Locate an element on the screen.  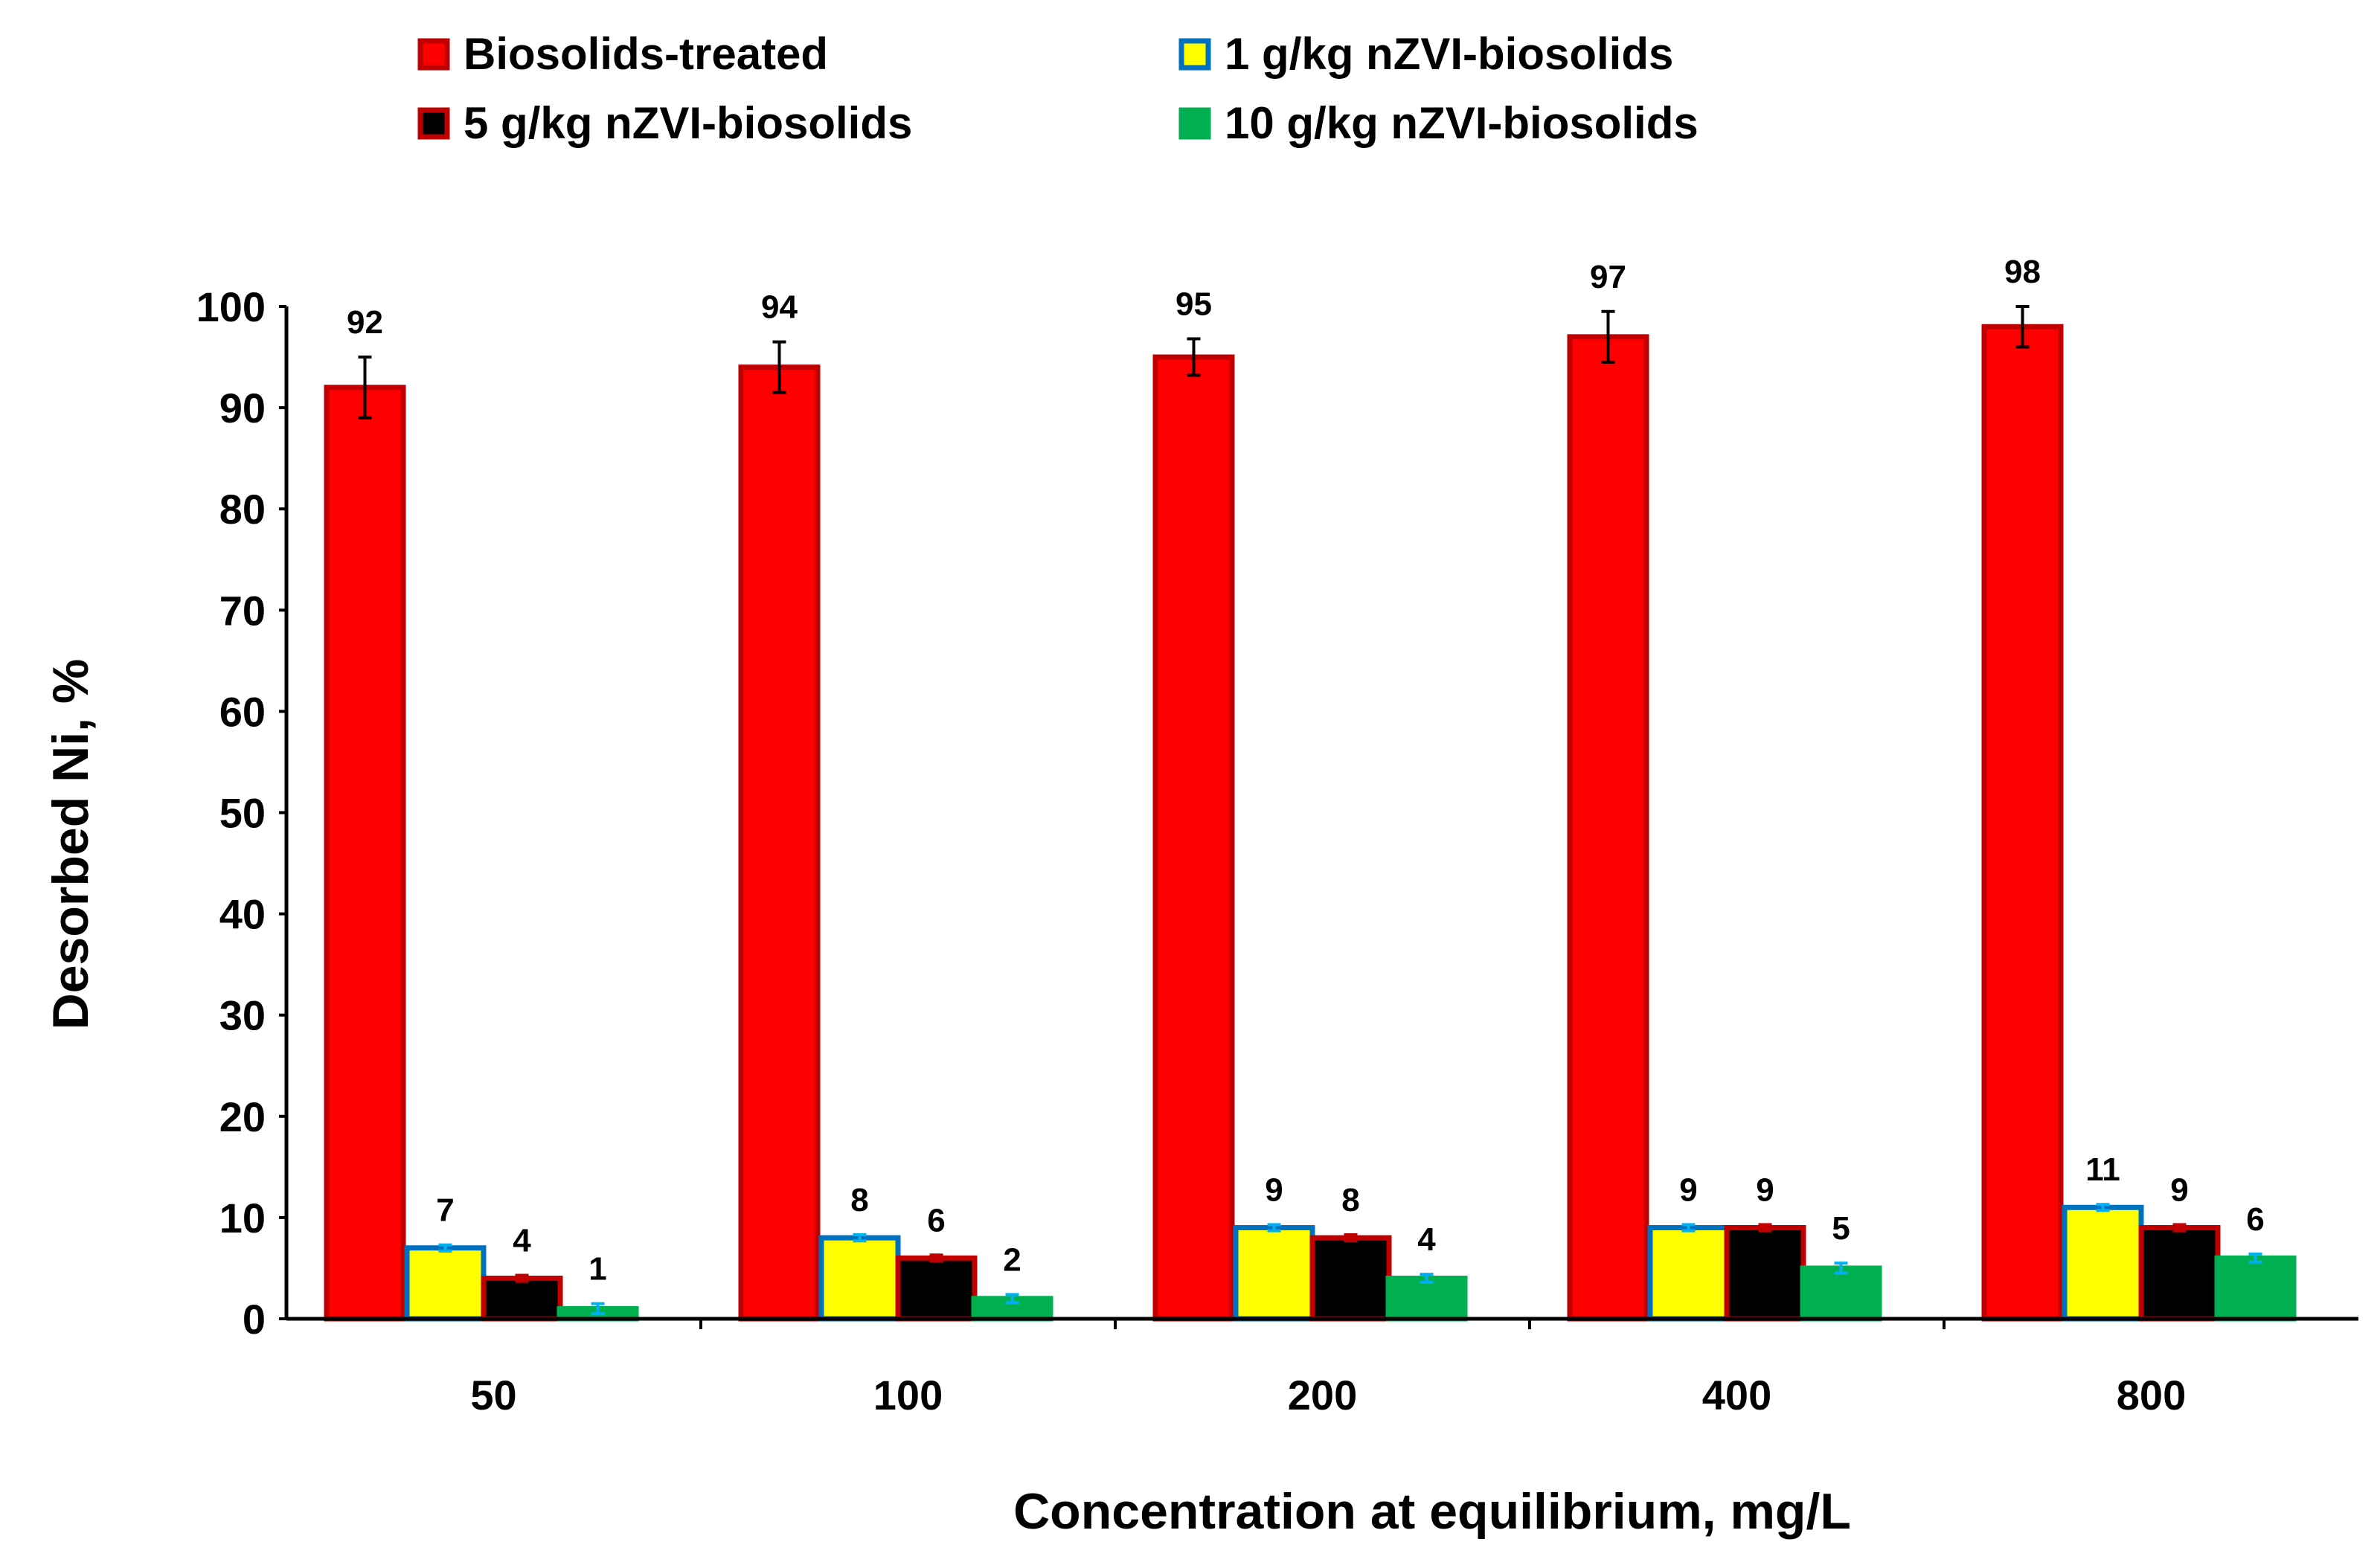
legend-label: 1 g/kg nZVI-biosolids is located at coordinates (1449, 54).